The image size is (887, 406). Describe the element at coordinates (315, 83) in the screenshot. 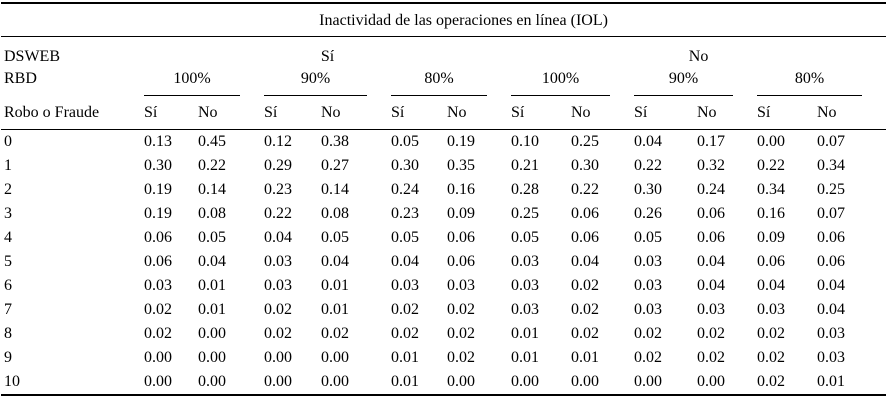

I see `rbd-group-90-si: 90%` at that location.